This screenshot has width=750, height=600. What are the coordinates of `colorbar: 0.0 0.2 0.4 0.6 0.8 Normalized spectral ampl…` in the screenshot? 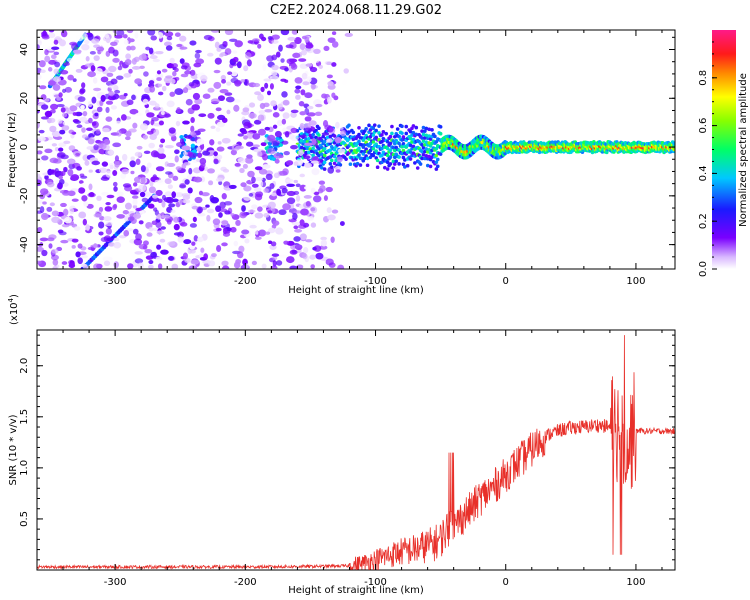 It's located at (723, 153).